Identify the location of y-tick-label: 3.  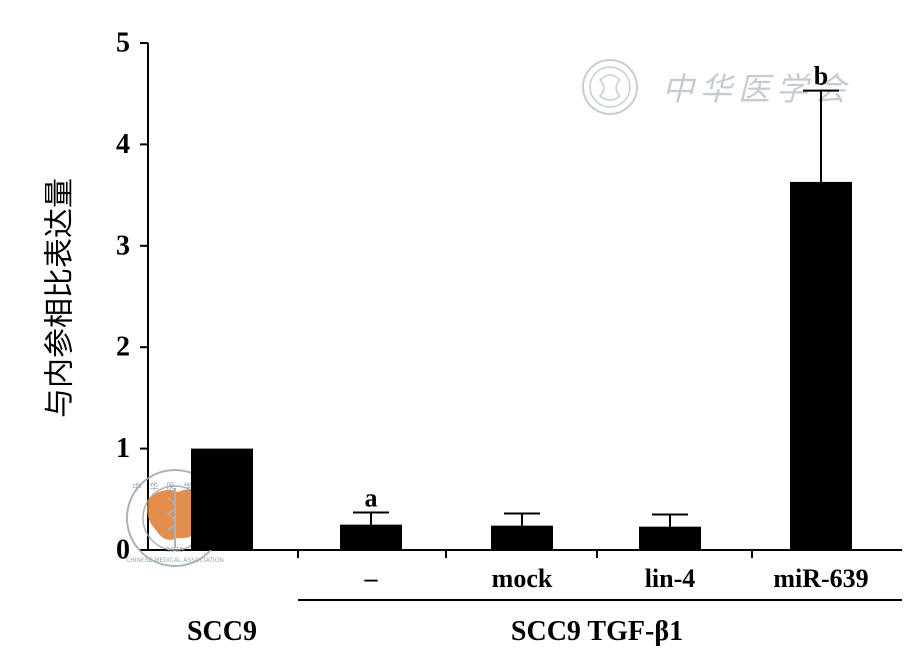
(123, 245).